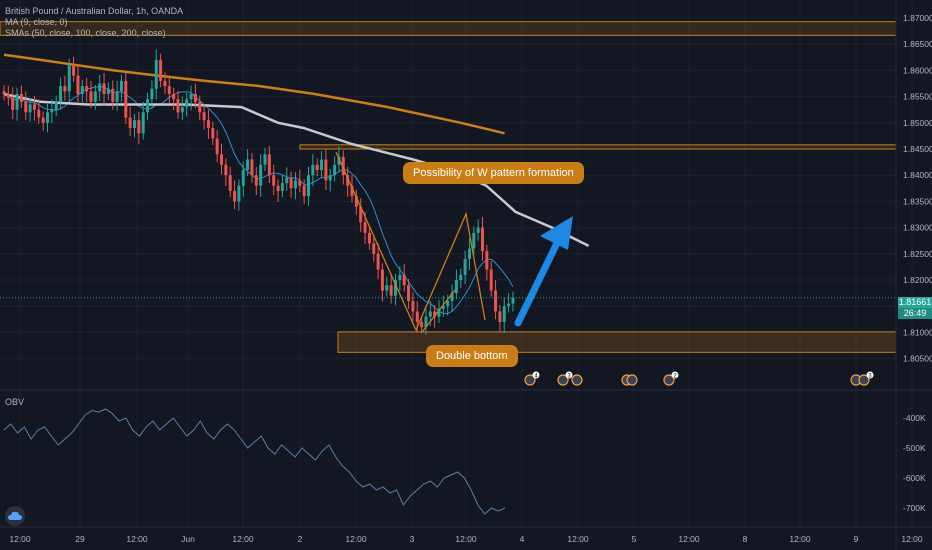 Image resolution: width=932 pixels, height=550 pixels. Describe the element at coordinates (917, 280) in the screenshot. I see `price-tick-label: 1.82000` at that location.